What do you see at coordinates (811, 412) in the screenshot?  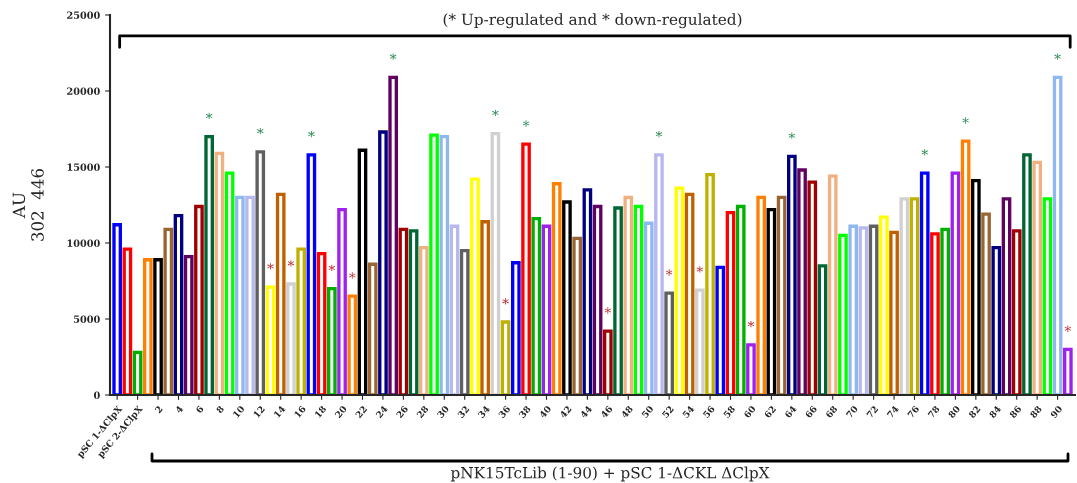 I see `x-tick-label: 66` at bounding box center [811, 412].